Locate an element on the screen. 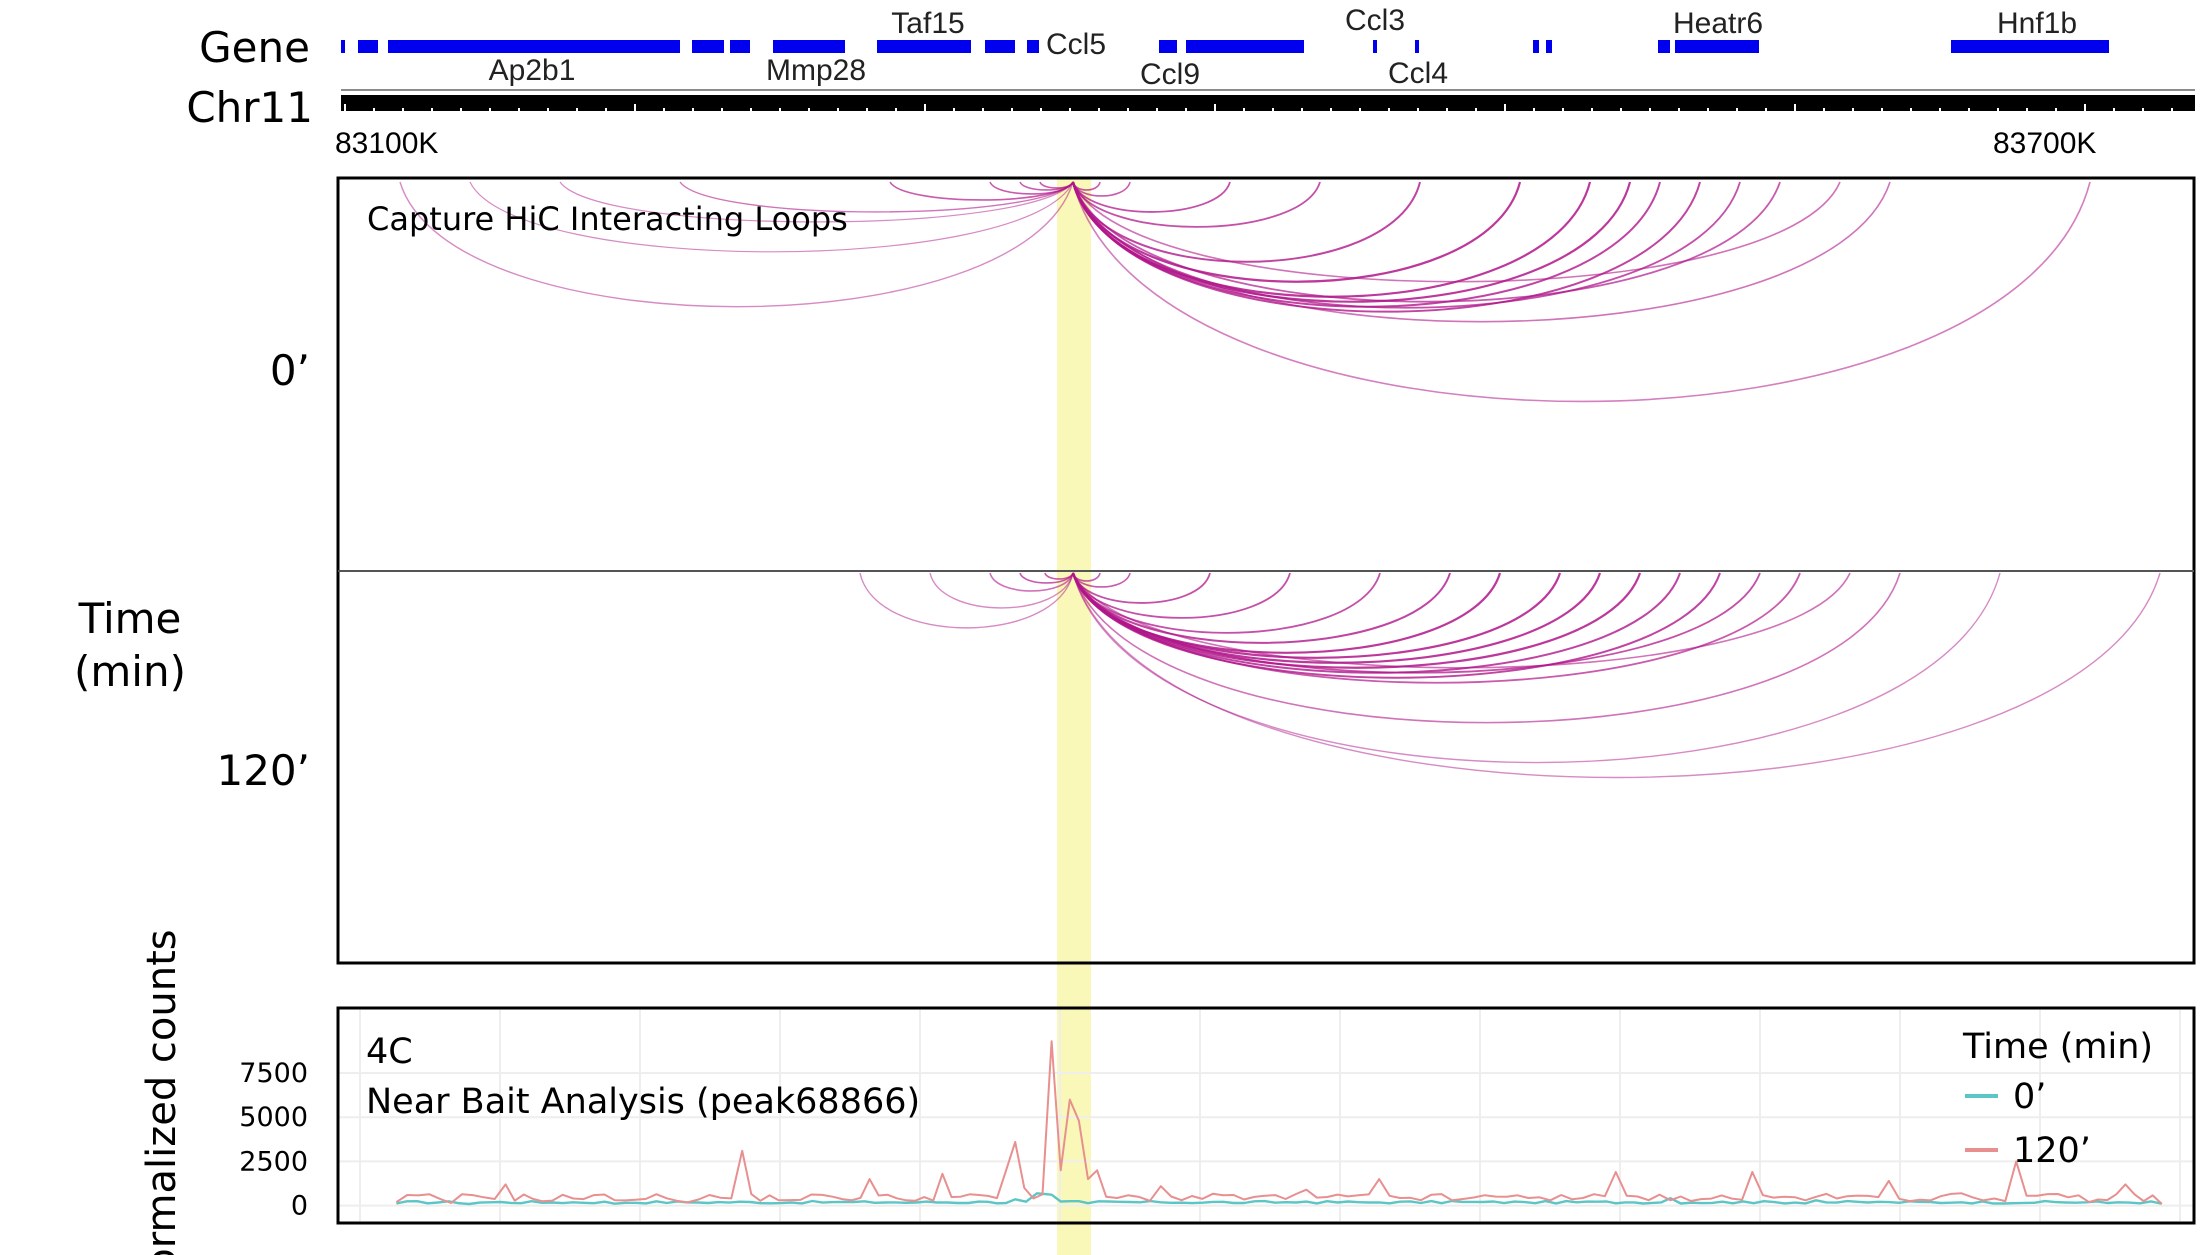 Image resolution: width=2201 pixels, height=1255 pixels. chart-subtitle: Near Bait Analysis (peak68866) is located at coordinates (643, 1102).